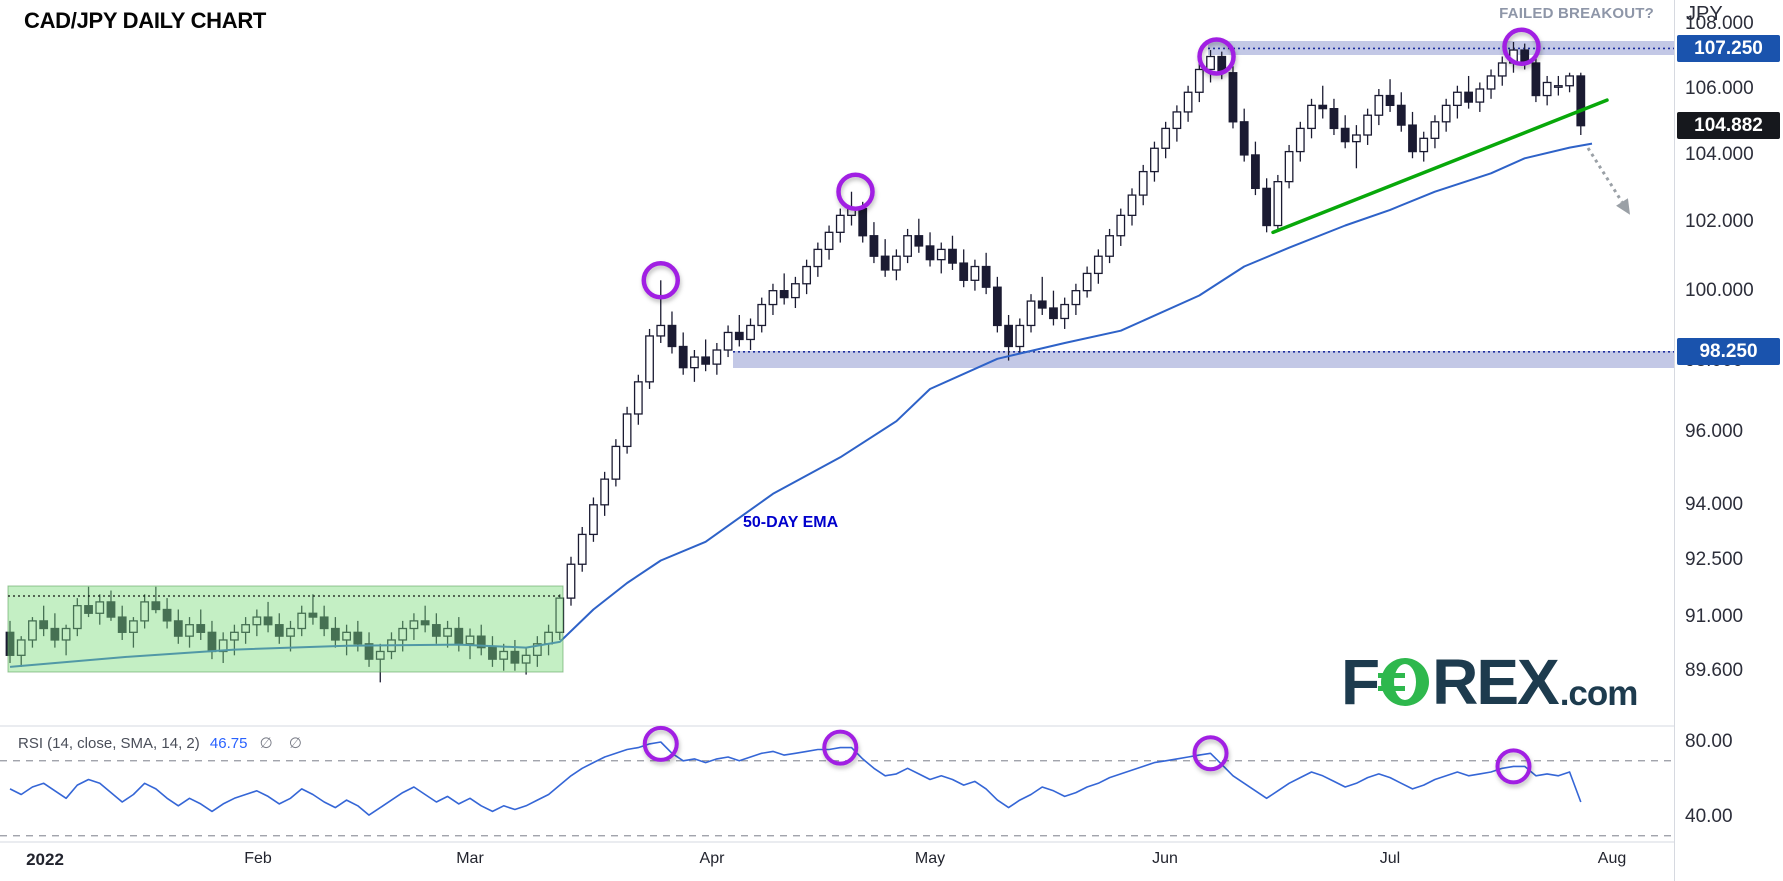 The height and width of the screenshot is (881, 1783). What do you see at coordinates (1714, 670) in the screenshot?
I see `price-tick-label: 89.600` at bounding box center [1714, 670].